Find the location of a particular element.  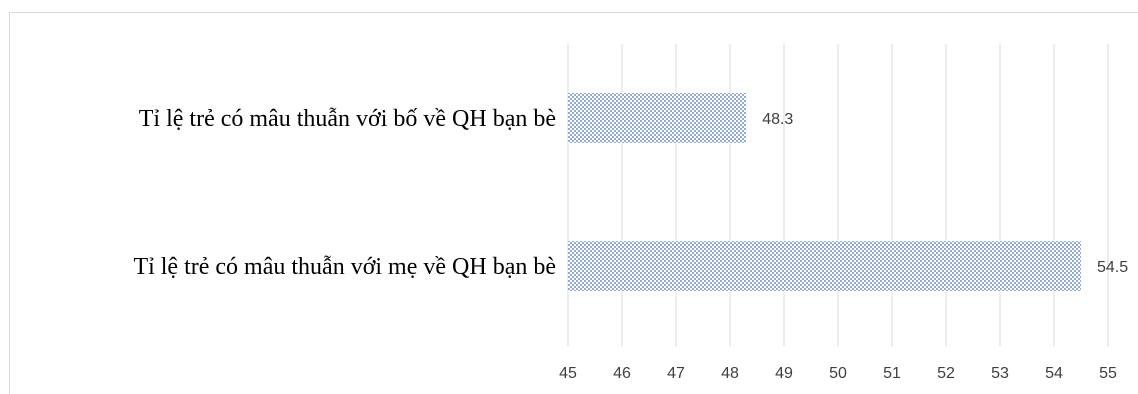

x-tick-label: 45 is located at coordinates (568, 373).